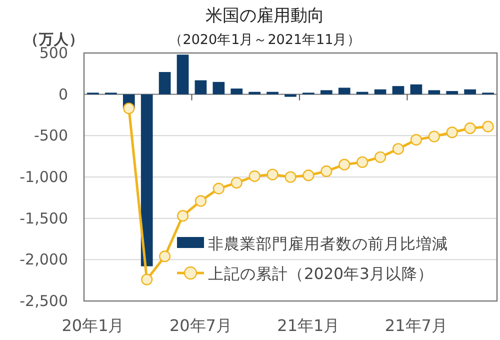 The image size is (500, 340). What do you see at coordinates (63, 94) in the screenshot?
I see `y-tick-label: 0` at bounding box center [63, 94].